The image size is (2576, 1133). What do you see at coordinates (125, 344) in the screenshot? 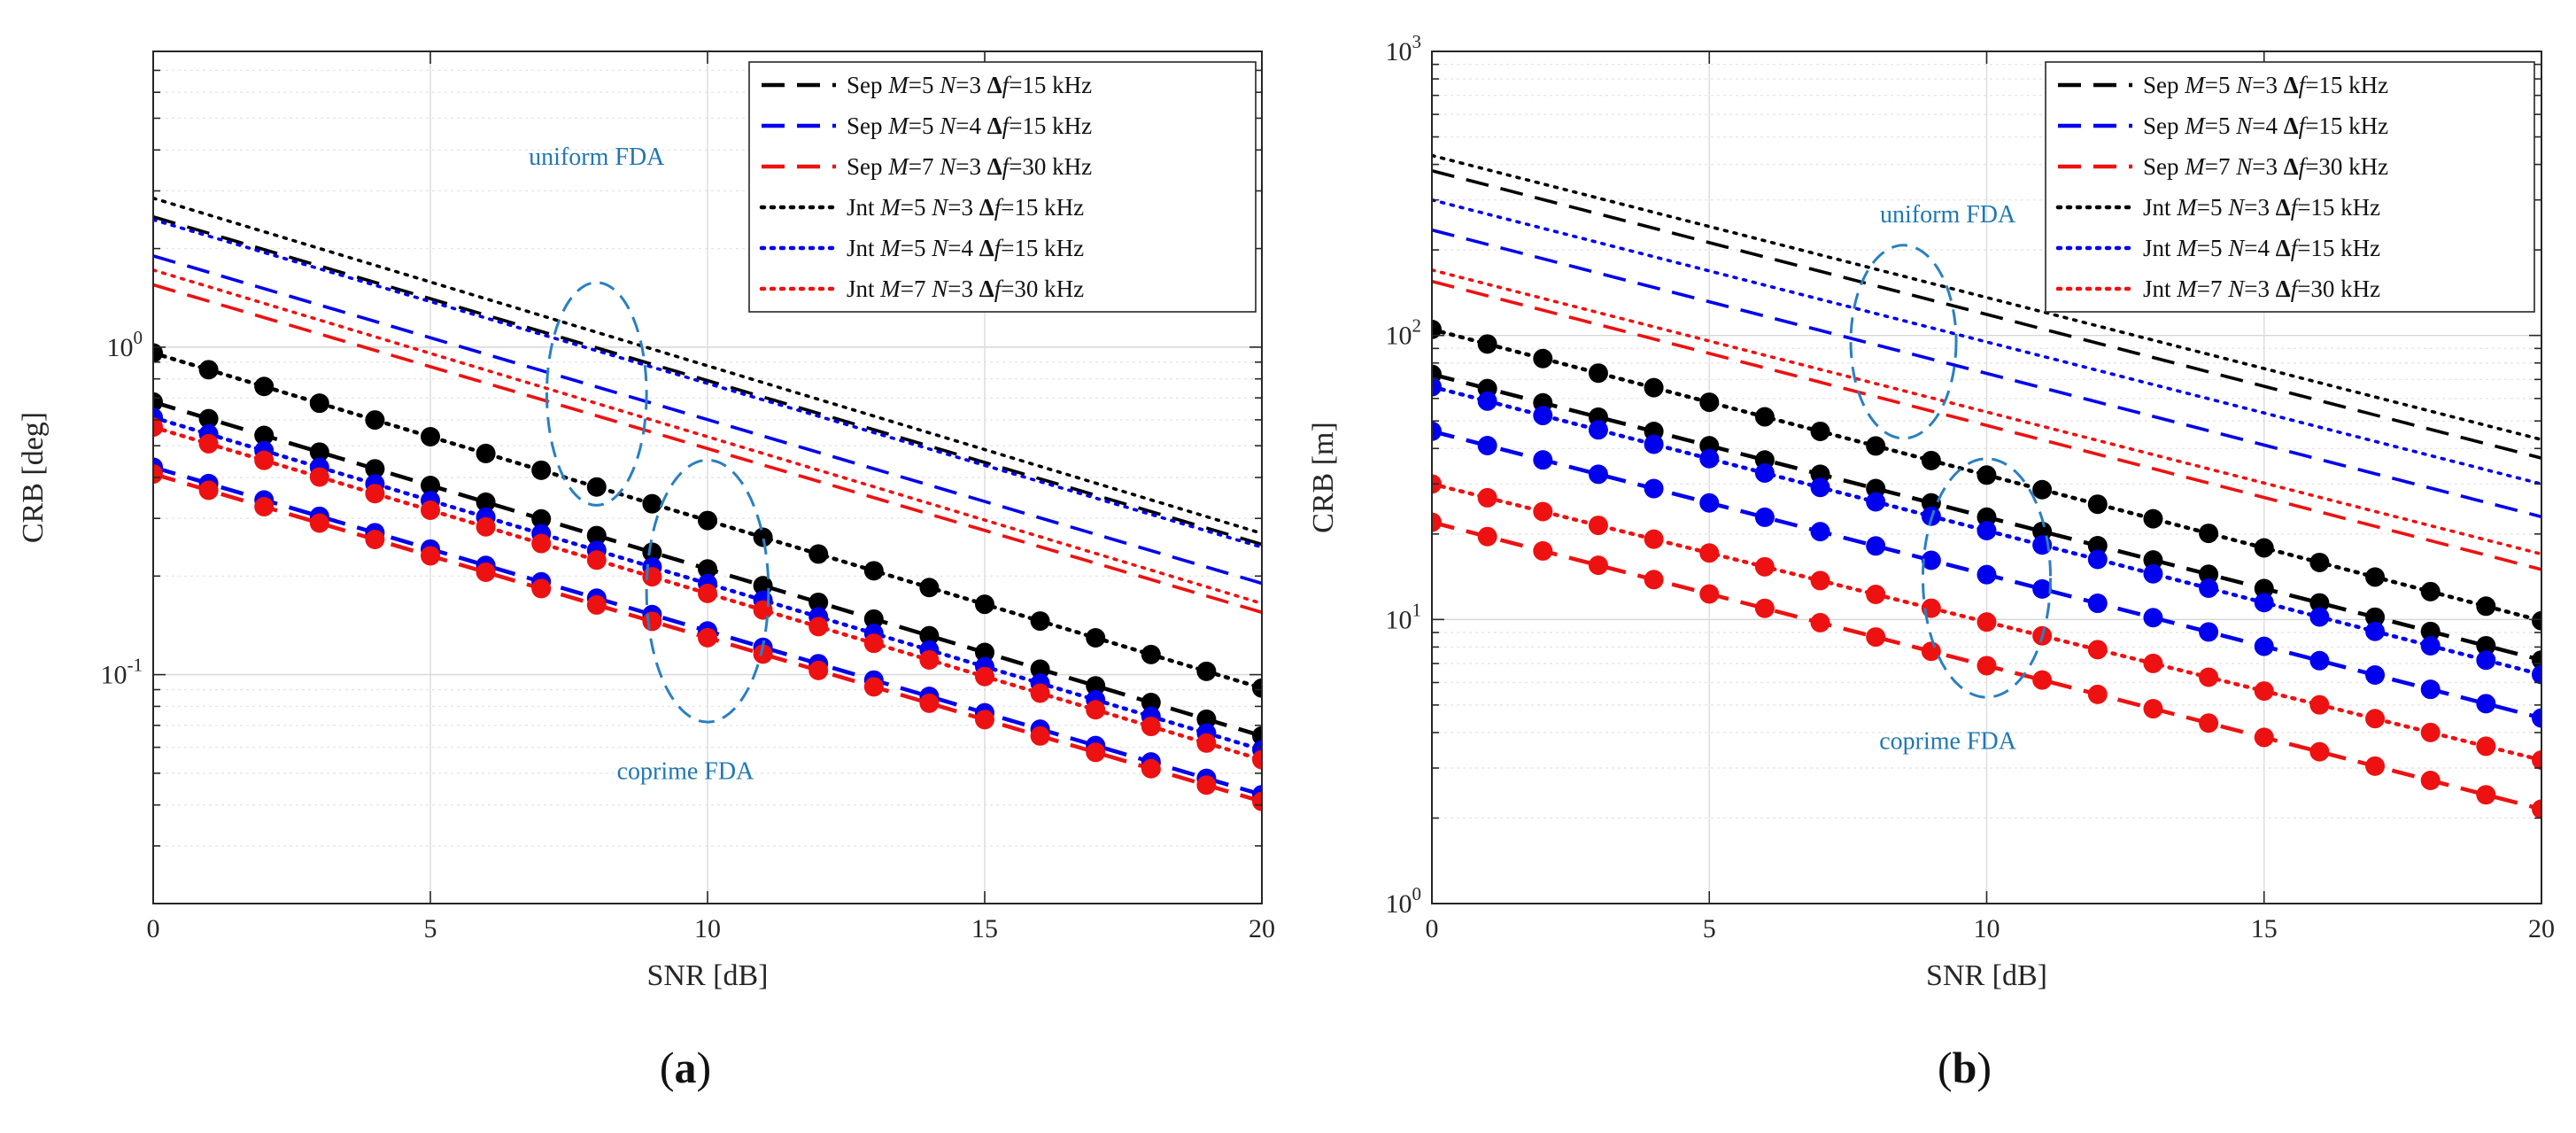
I see `y-tick-label: 10⁰` at bounding box center [125, 344].